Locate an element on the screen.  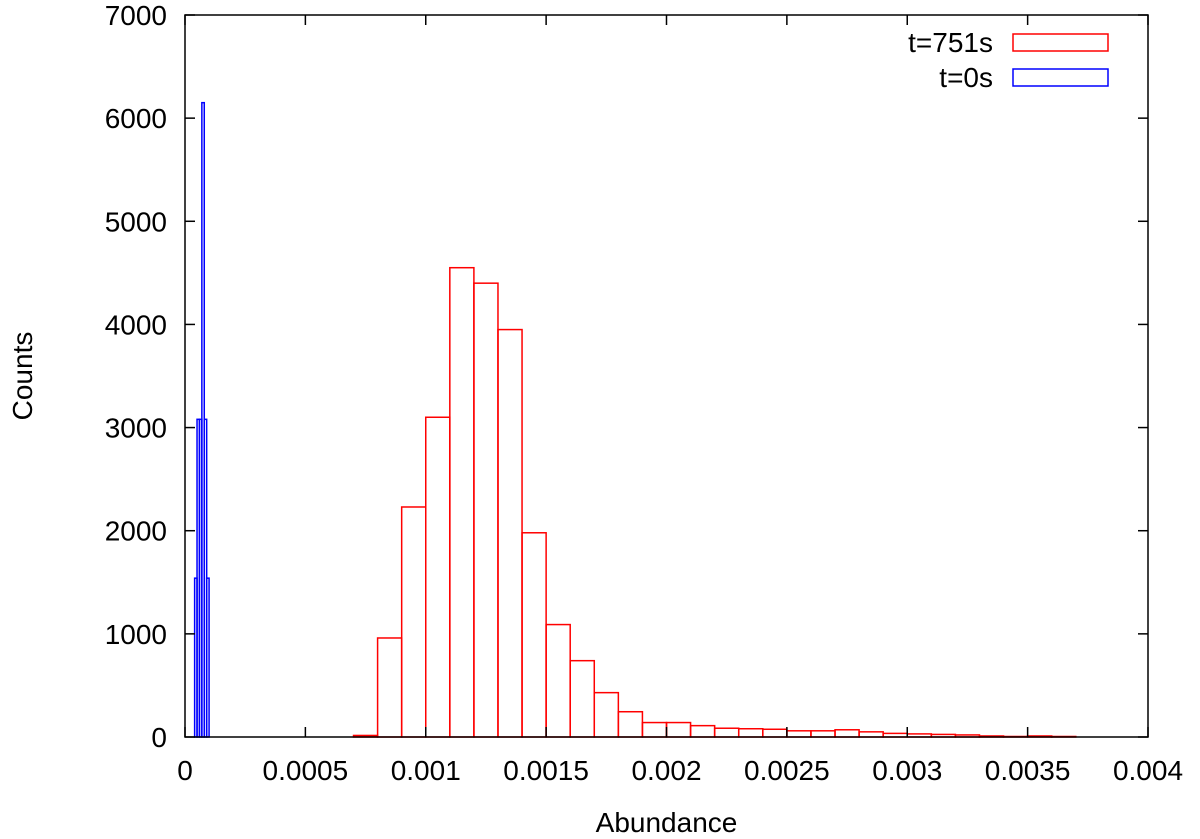
y-tick-label: 1000 is located at coordinates (136, 634).